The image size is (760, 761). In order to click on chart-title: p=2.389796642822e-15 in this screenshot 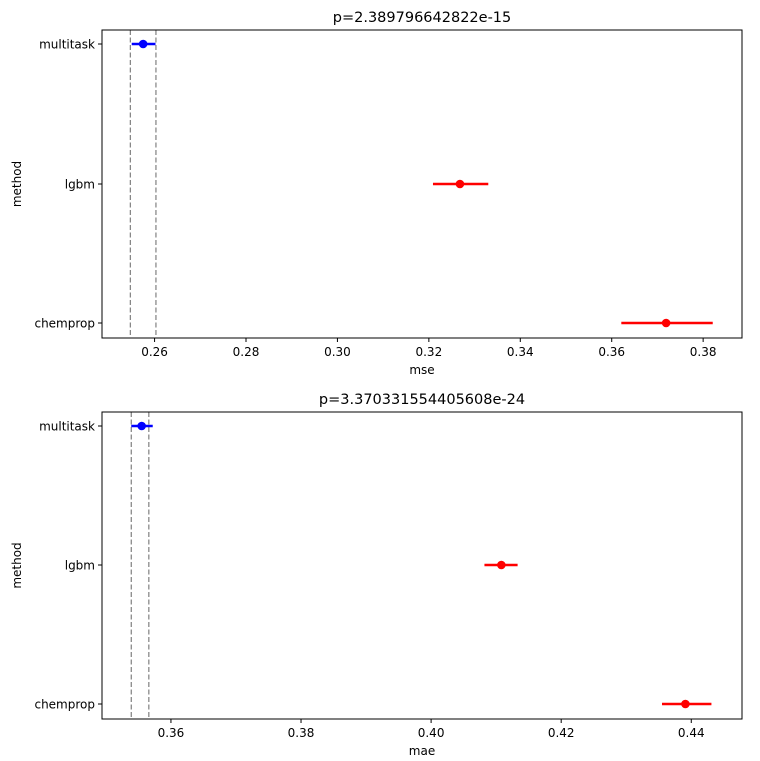, I will do `click(422, 18)`.